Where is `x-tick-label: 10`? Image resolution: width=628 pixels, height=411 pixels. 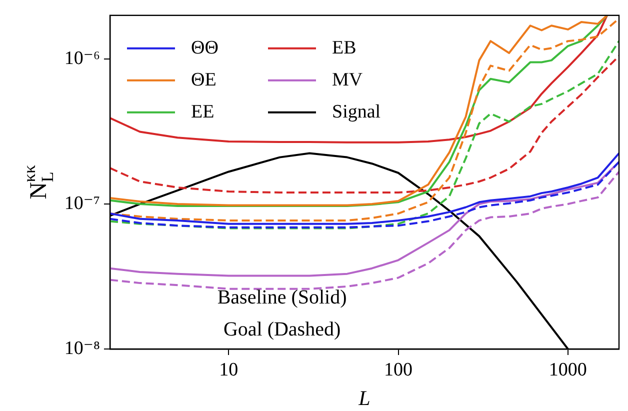 x-tick-label: 10 is located at coordinates (228, 369).